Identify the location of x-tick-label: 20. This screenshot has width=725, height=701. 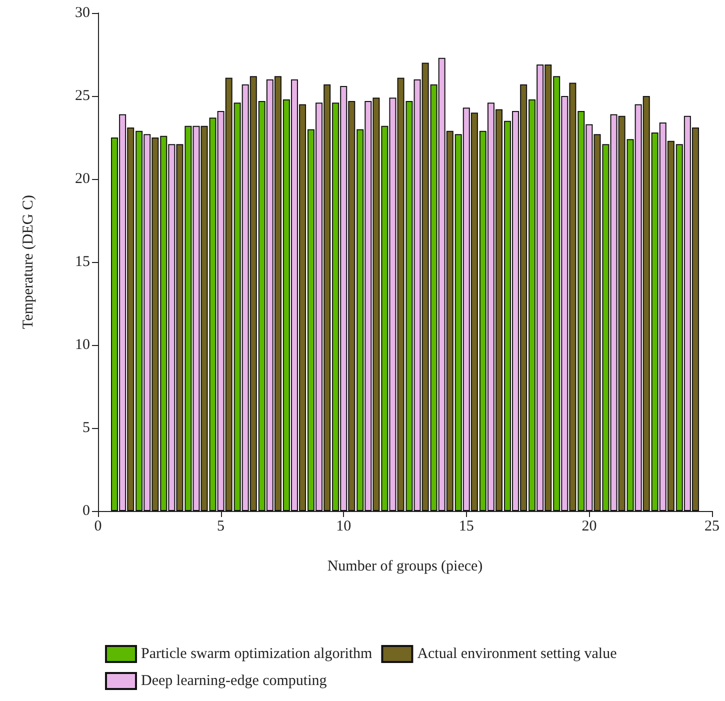
(589, 526).